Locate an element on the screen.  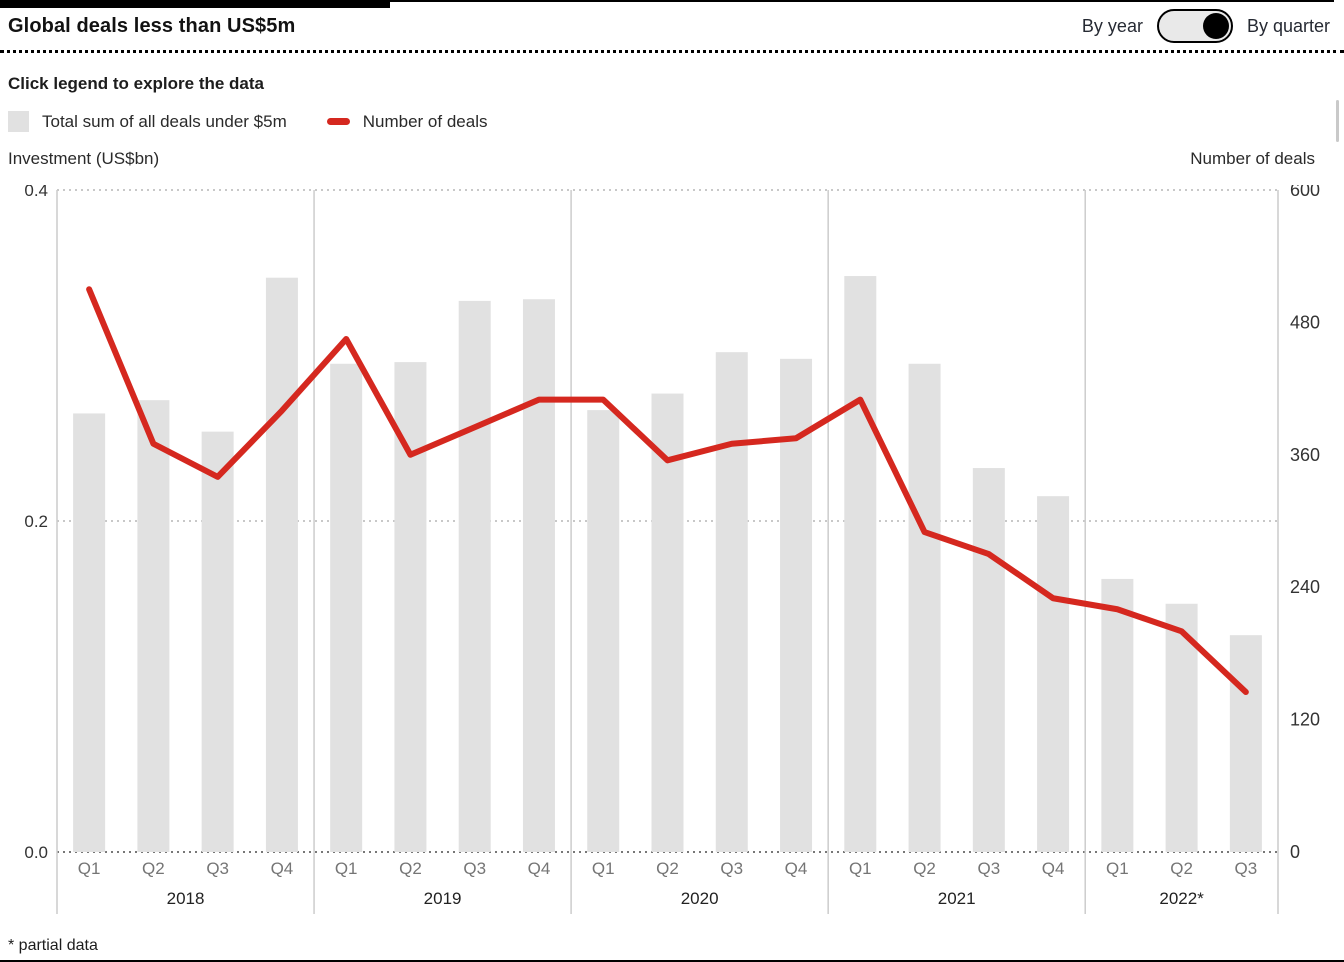
legend-item-line: Number of deals is located at coordinates (407, 121).